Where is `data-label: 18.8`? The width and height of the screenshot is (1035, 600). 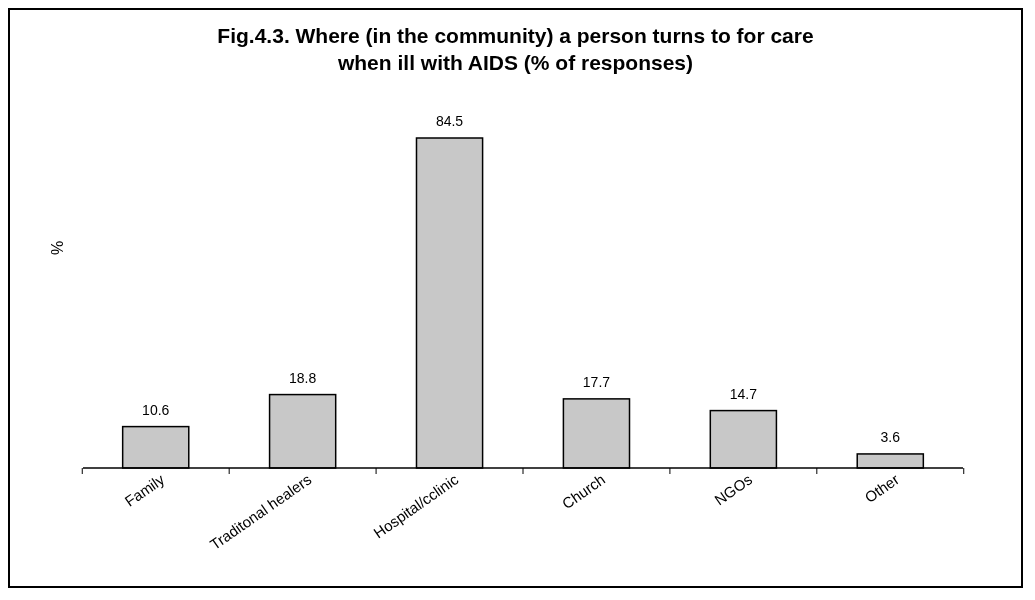 data-label: 18.8 is located at coordinates (303, 377).